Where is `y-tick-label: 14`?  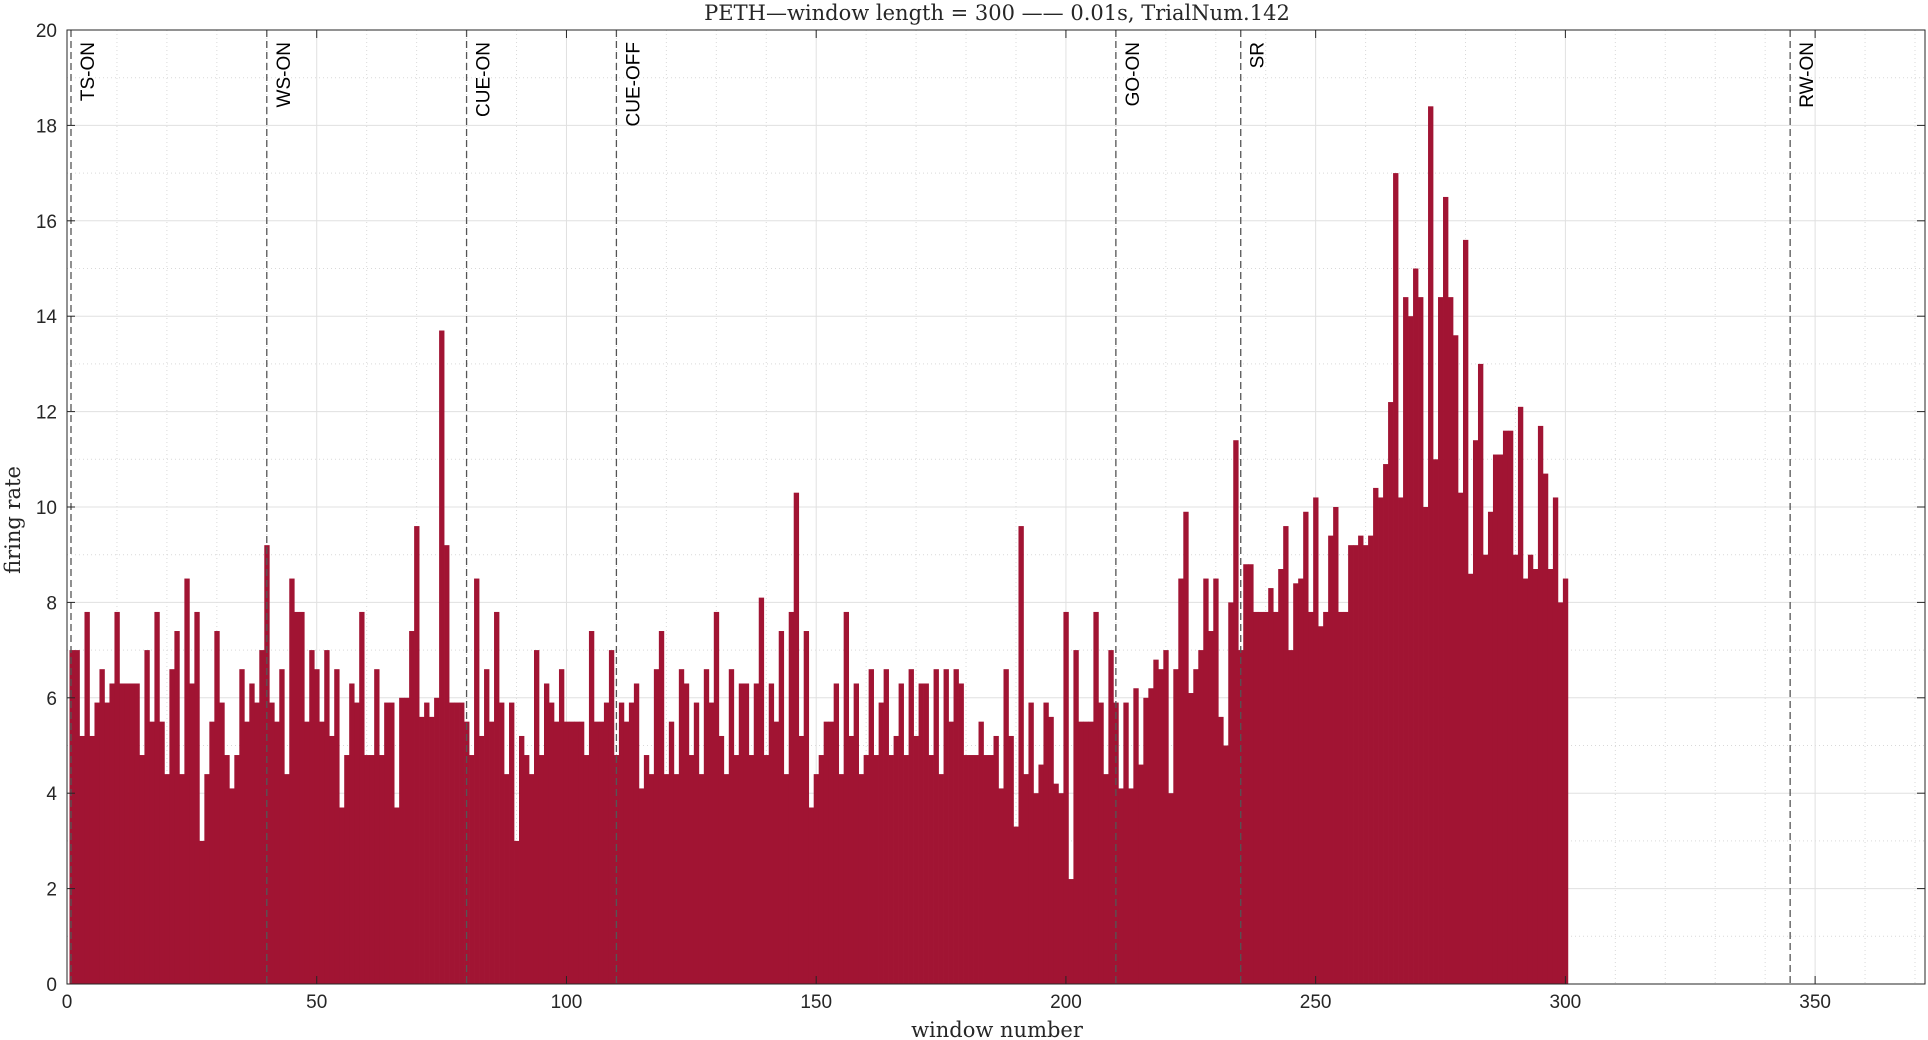
y-tick-label: 14 is located at coordinates (47, 317).